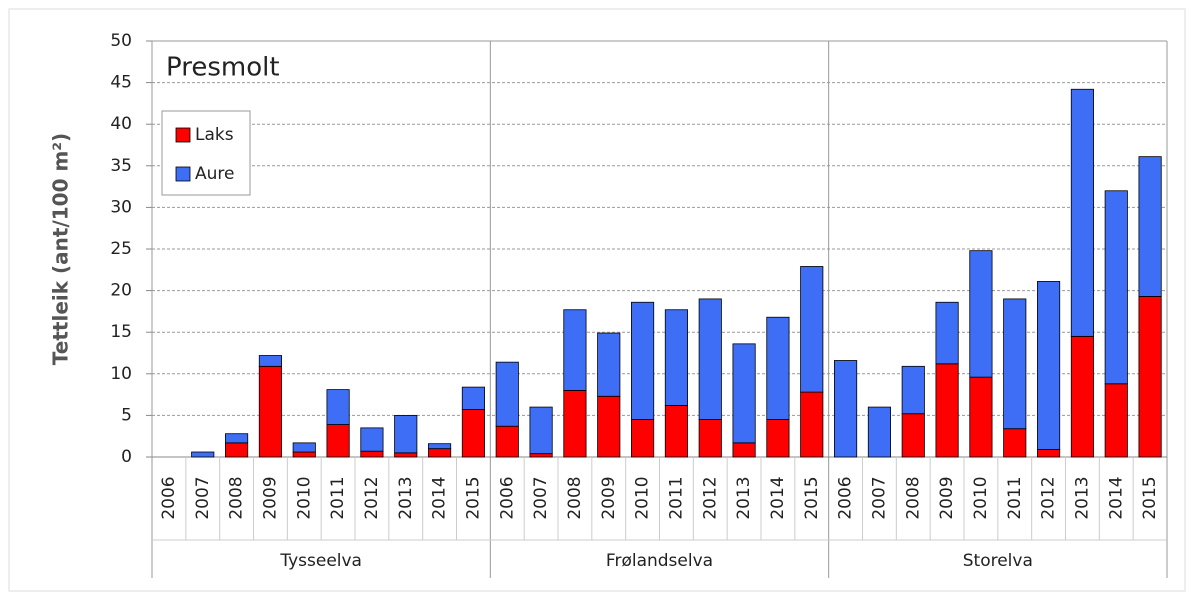 Image resolution: width=1195 pixels, height=600 pixels. I want to click on group-label: Tysseelva, so click(320, 561).